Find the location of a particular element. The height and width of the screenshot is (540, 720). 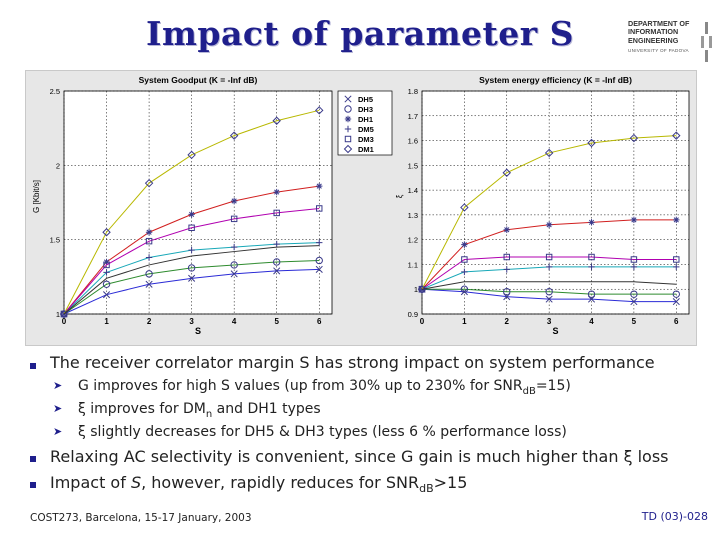

y-tick-label: 1.5 is located at coordinates (55, 240).